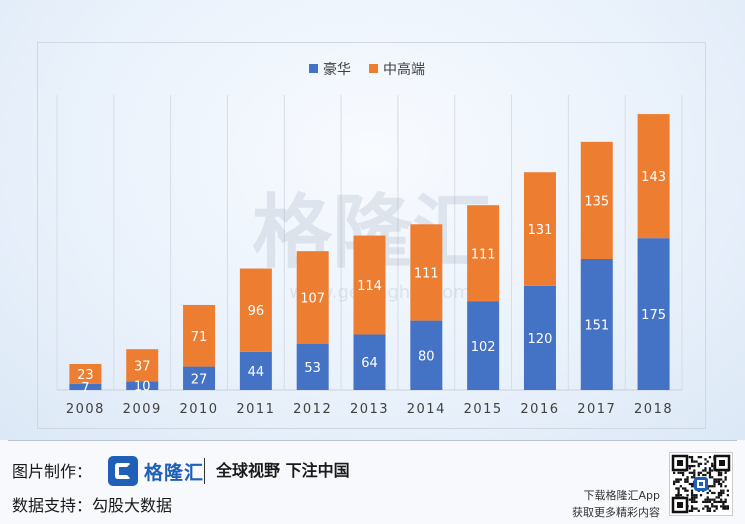 The height and width of the screenshot is (524, 745). Describe the element at coordinates (372, 440) in the screenshot. I see `footer-divider` at that location.